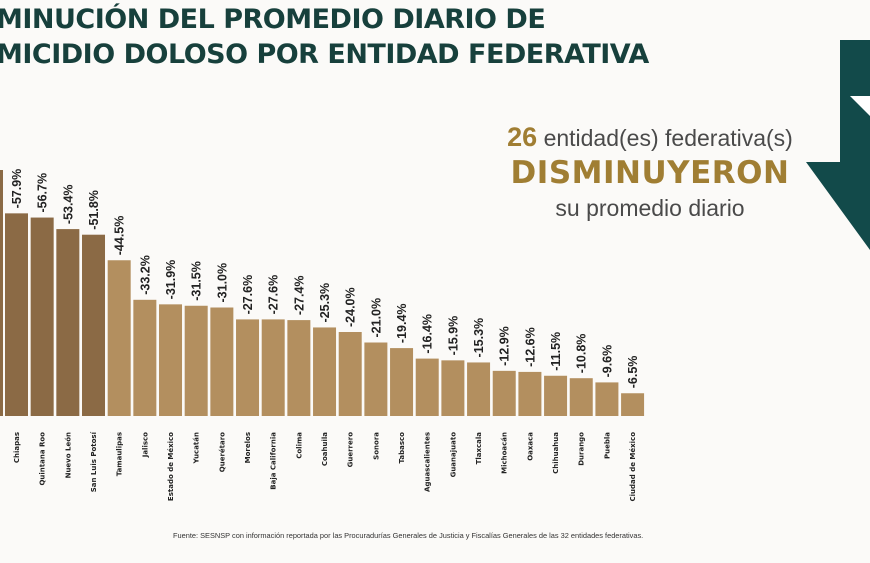 This screenshot has height=563, width=870. What do you see at coordinates (838, 145) in the screenshot?
I see `down-arrow-icon` at bounding box center [838, 145].